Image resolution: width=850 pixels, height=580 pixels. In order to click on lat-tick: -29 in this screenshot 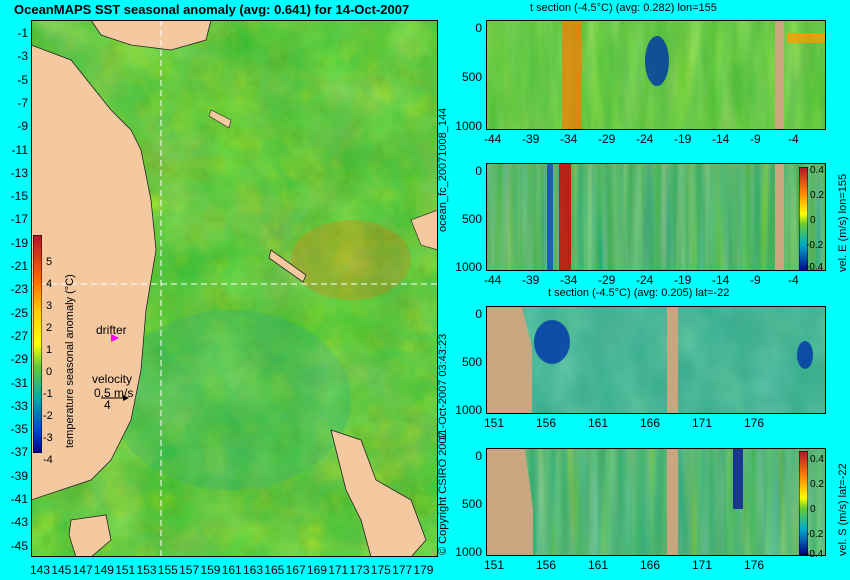, I will do `click(19, 359)`.